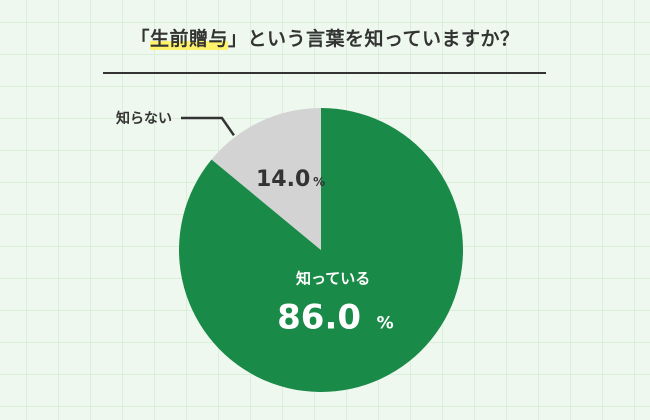 The image size is (650, 420). What do you see at coordinates (333, 279) in the screenshot?
I see `slice-label-0: 知っている` at bounding box center [333, 279].